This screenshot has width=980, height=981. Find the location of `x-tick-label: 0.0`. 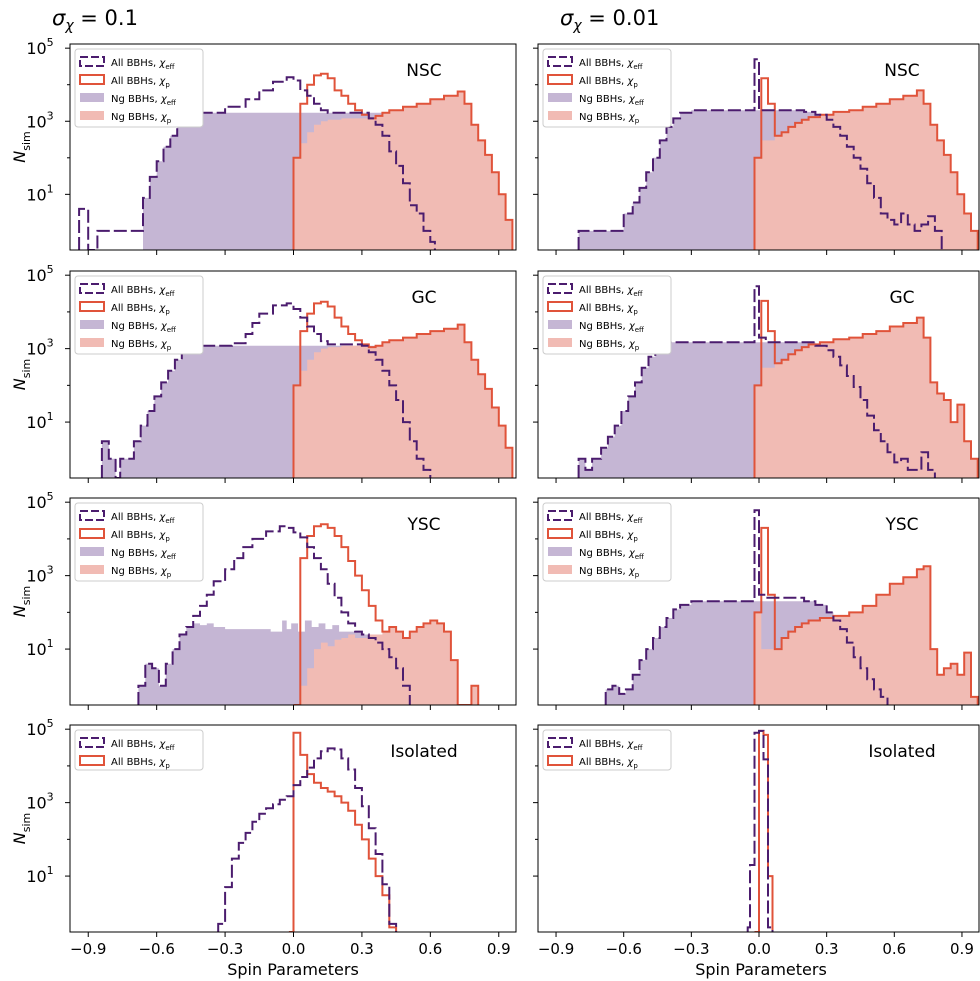

x-tick-label: 0.0 is located at coordinates (759, 949).